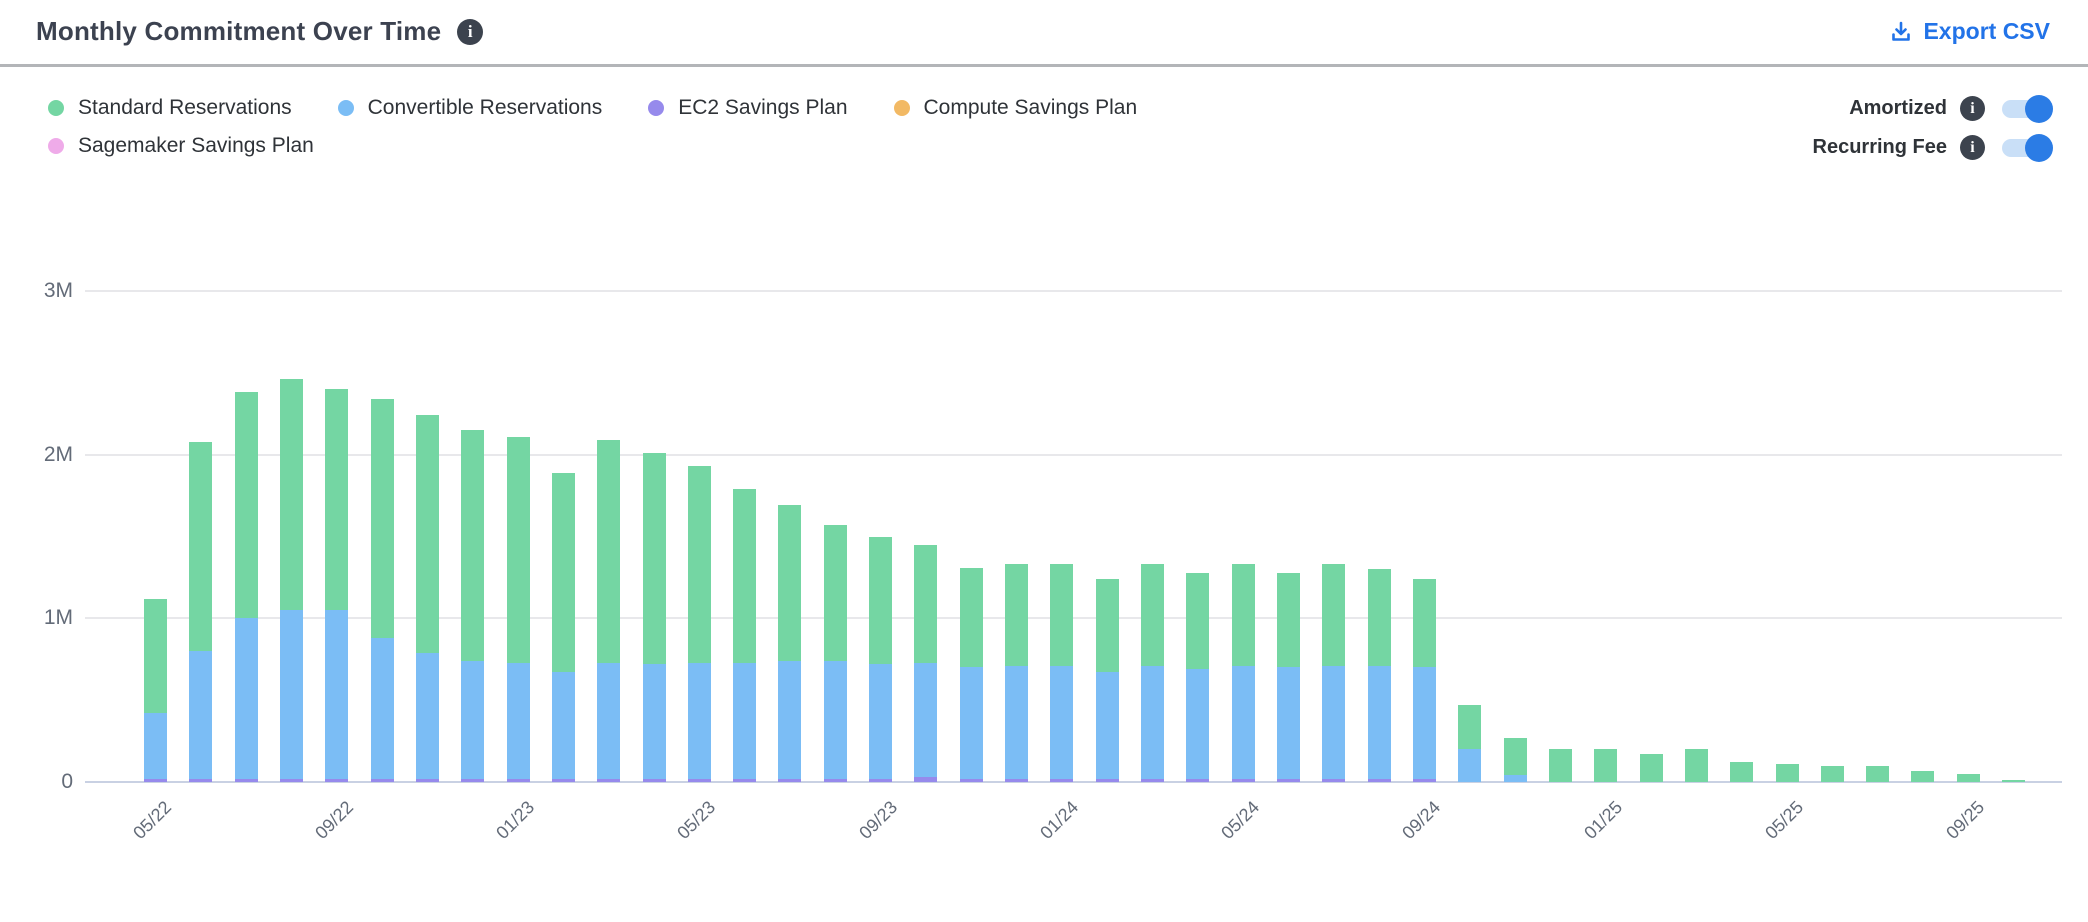 The image size is (2088, 922). I want to click on bar-12/22, so click(473, 606).